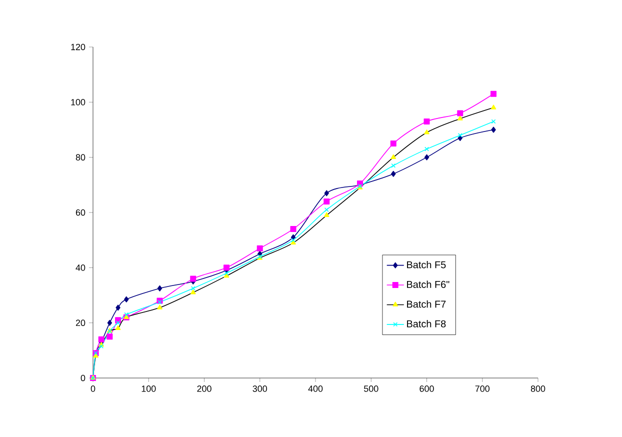  I want to click on legend-label: Batch F5, so click(426, 264).